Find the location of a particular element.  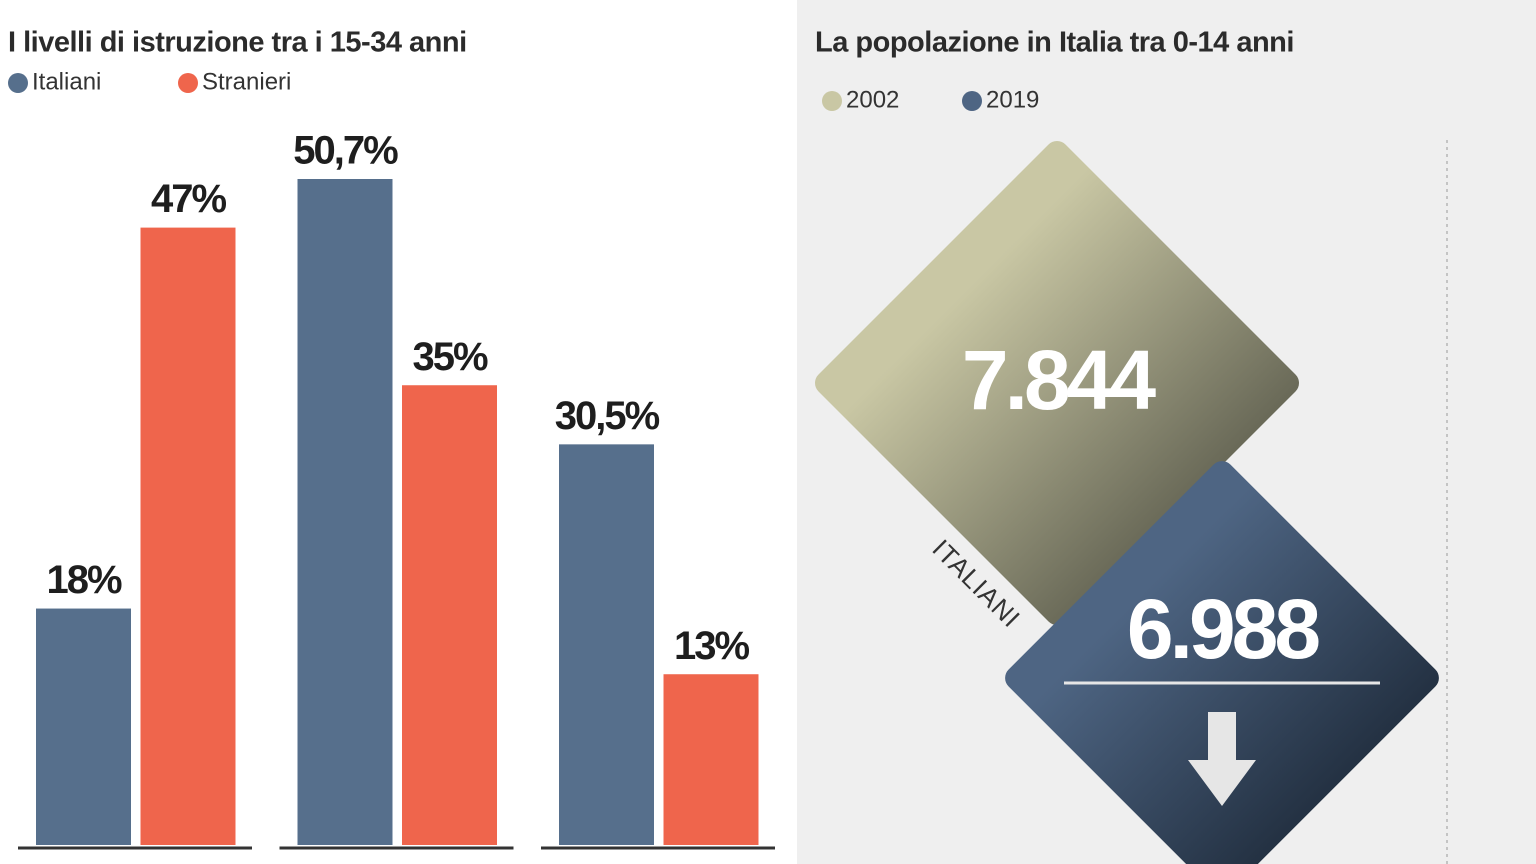

chart-title: I livelli di istruzione tra i 15-34 anni is located at coordinates (237, 43).